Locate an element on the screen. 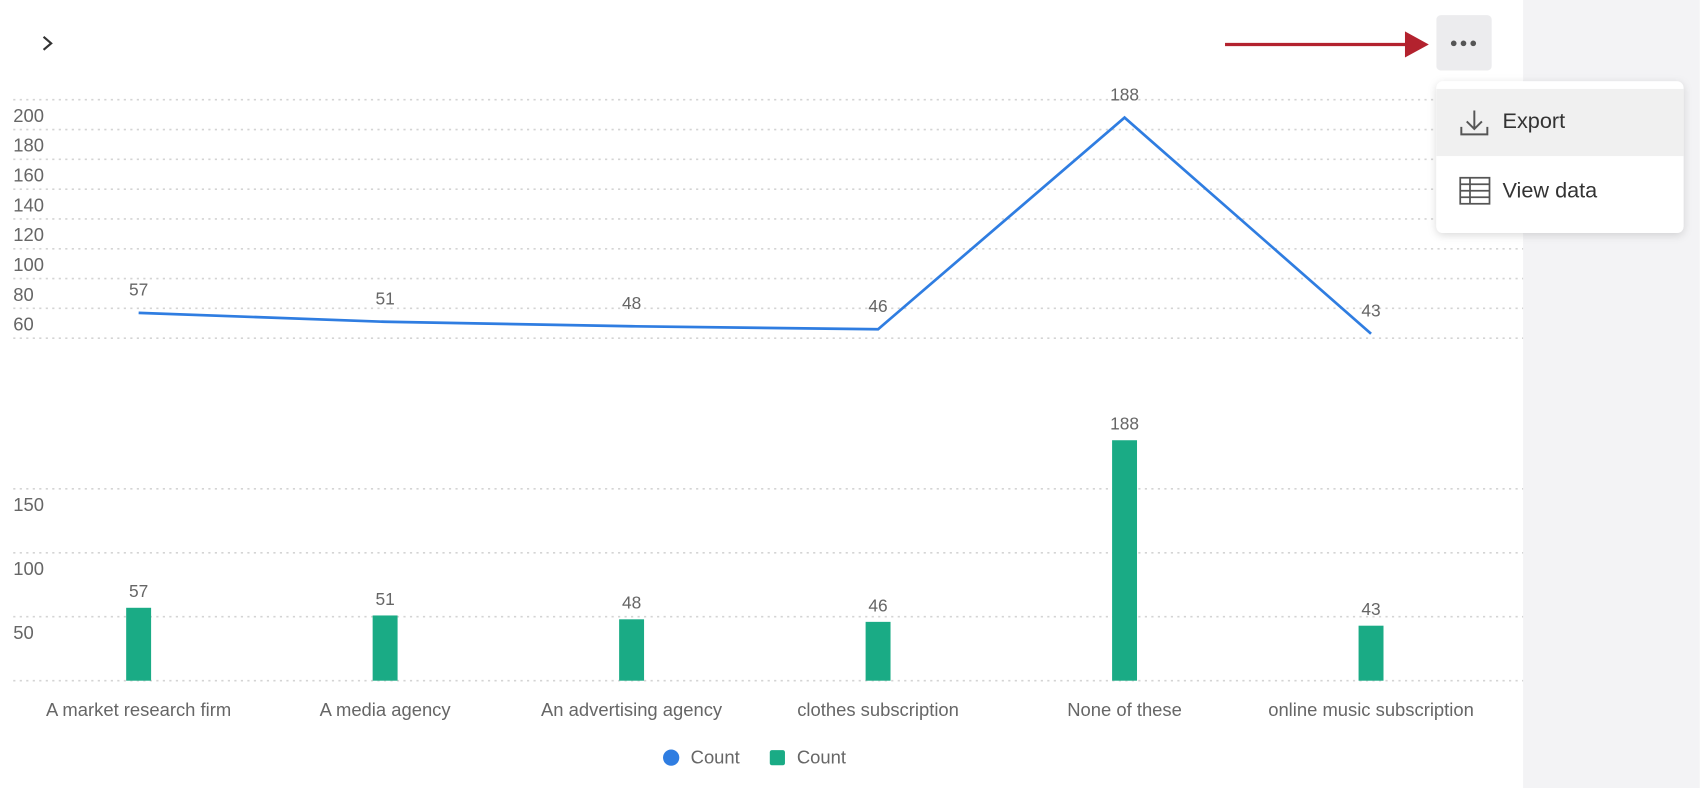  x-tick-label: An advertising agency is located at coordinates (632, 709).